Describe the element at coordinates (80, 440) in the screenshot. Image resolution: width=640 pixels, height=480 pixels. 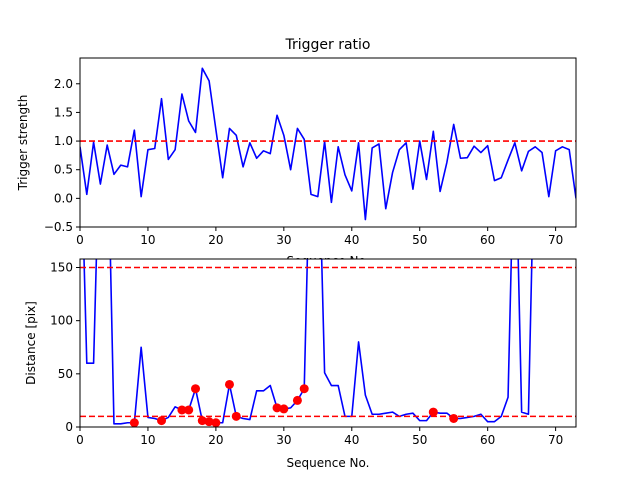
I see `bottom-x-tick-label: 0` at that location.